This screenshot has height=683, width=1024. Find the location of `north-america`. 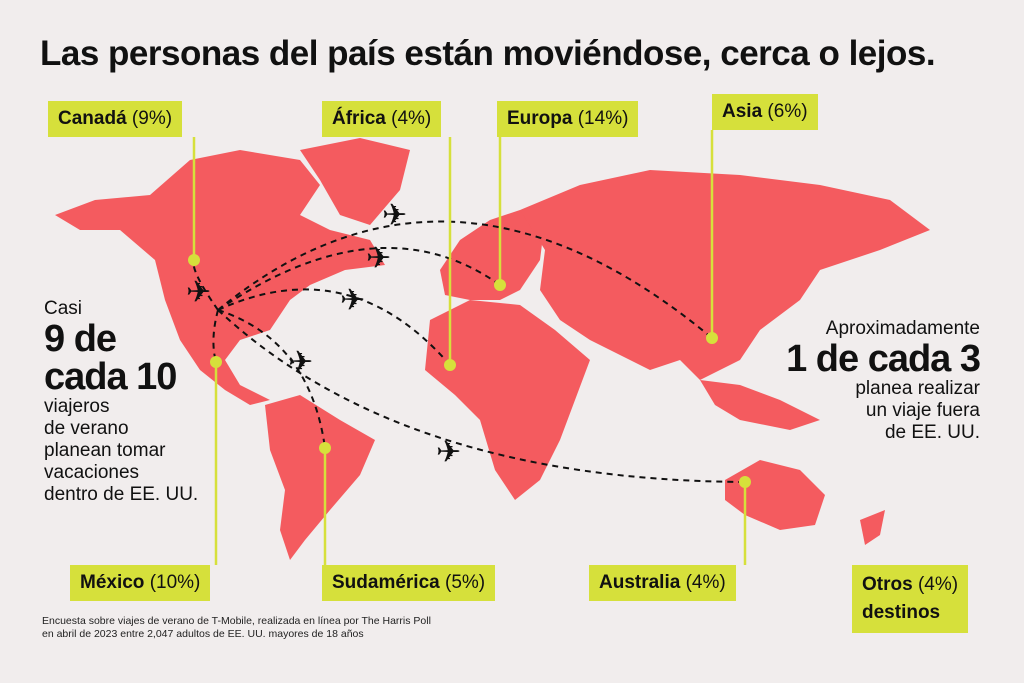

north-america is located at coordinates (220, 277).